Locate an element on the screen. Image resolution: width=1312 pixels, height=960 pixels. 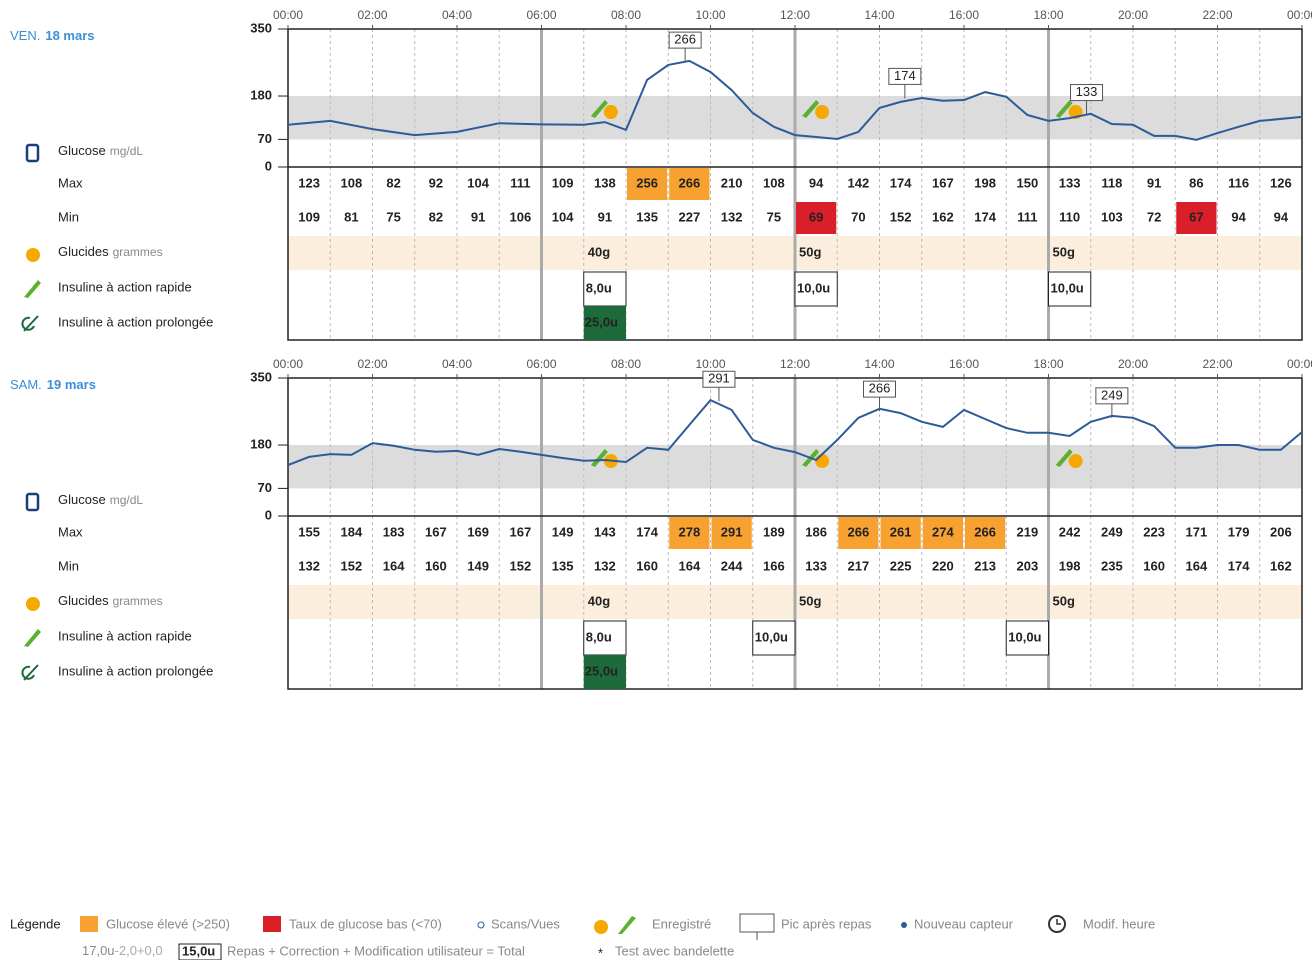
glucose-unit: mg/dL is located at coordinates (127, 151).